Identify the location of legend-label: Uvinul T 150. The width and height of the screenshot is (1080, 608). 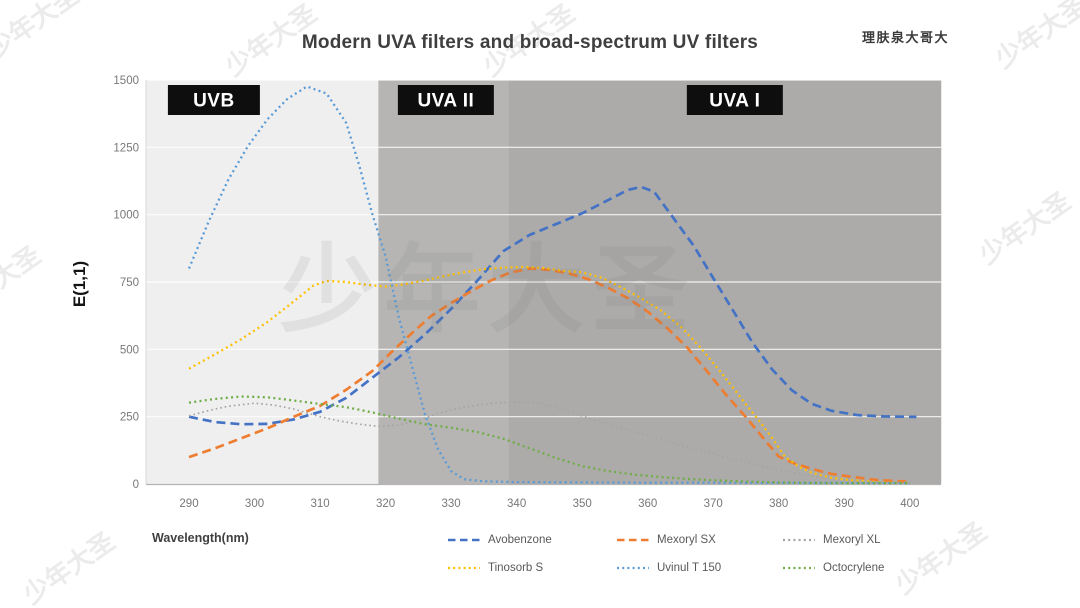
(689, 568).